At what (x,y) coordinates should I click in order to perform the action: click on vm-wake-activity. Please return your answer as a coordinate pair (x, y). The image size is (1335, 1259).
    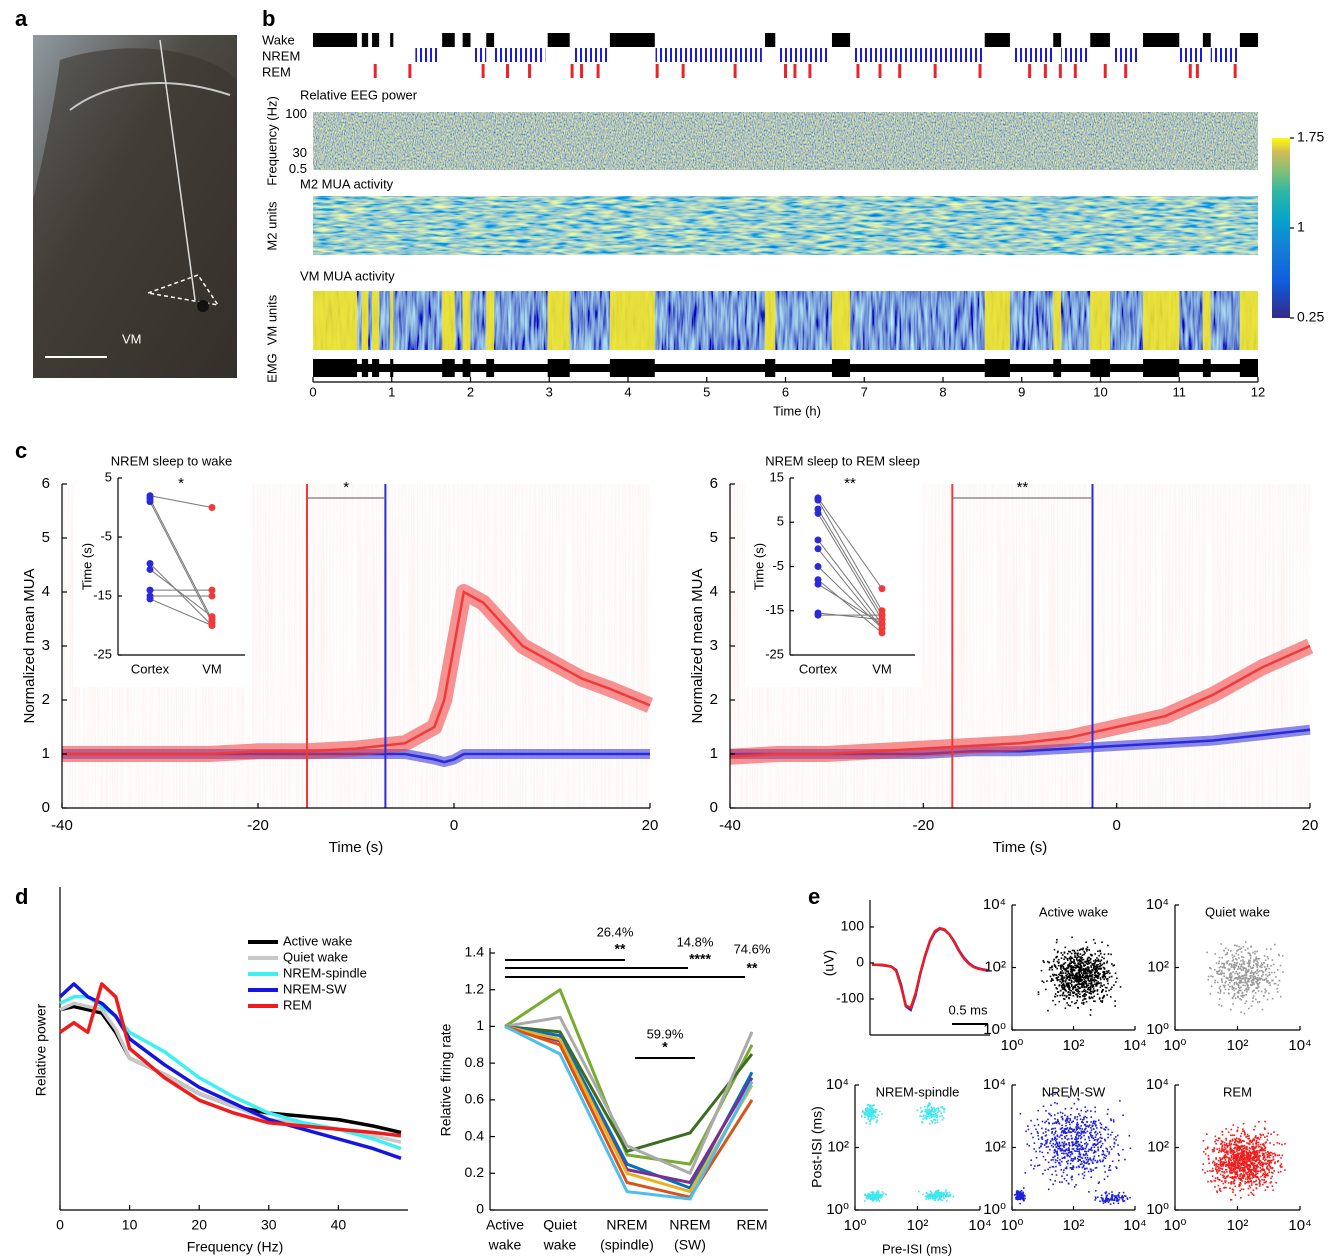
    Looking at the image, I should click on (391, 320).